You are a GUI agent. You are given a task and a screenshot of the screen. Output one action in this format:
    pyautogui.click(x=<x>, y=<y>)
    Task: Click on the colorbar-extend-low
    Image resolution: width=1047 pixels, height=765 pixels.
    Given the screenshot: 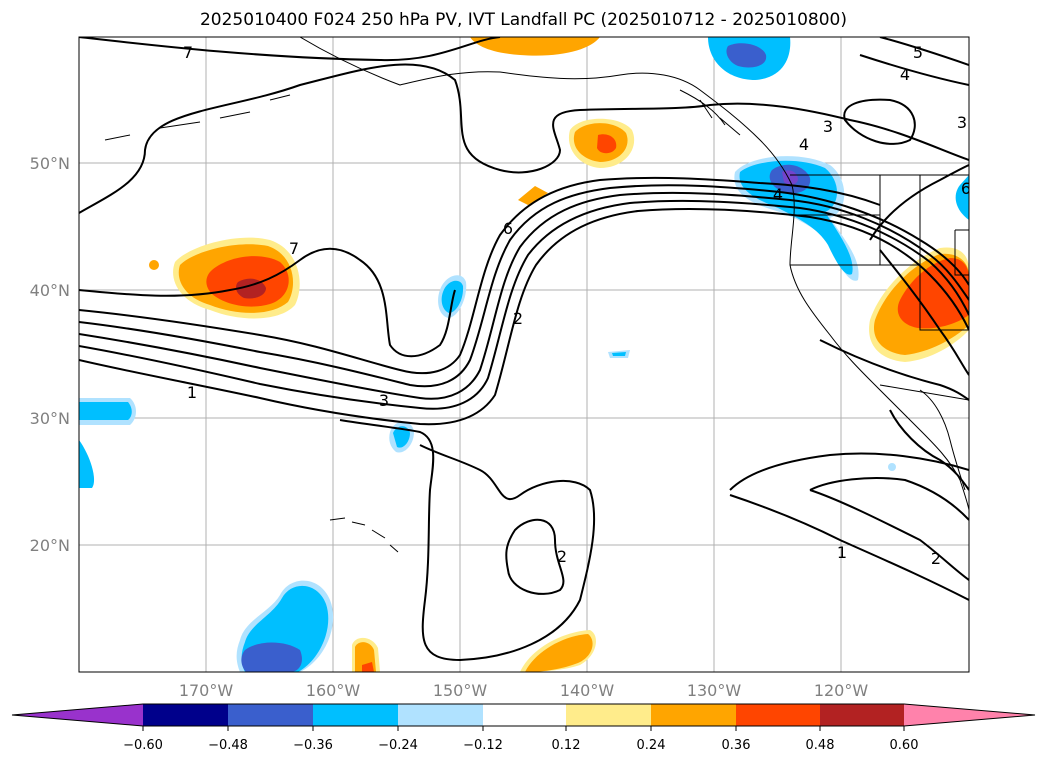 What is the action you would take?
    pyautogui.click(x=77, y=715)
    